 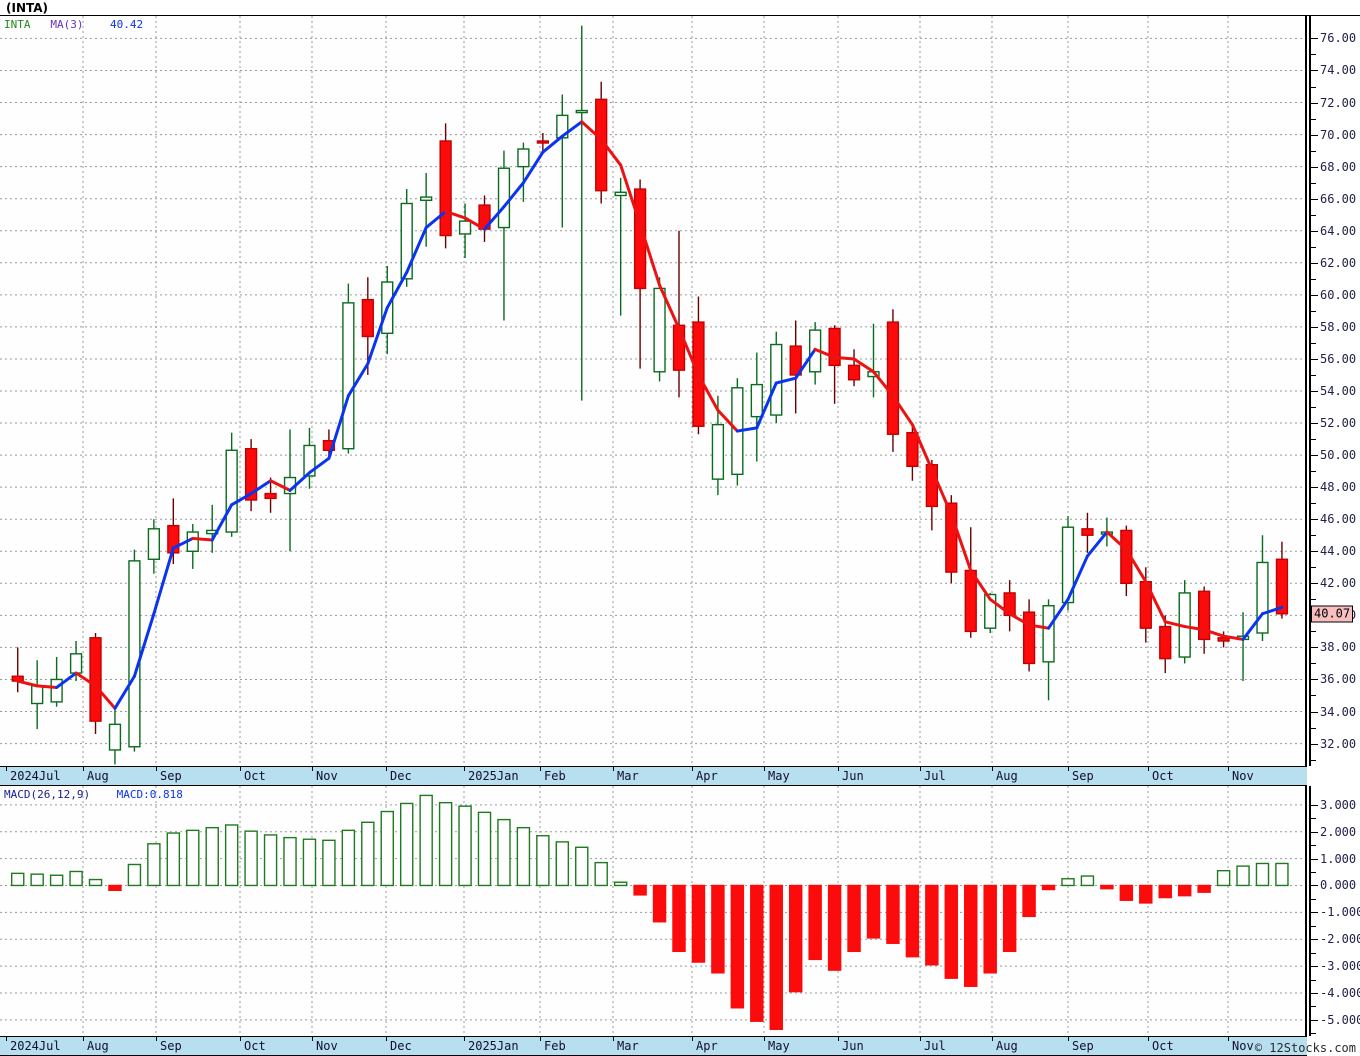 I want to click on macd-axis-spine, so click(x=1310, y=911).